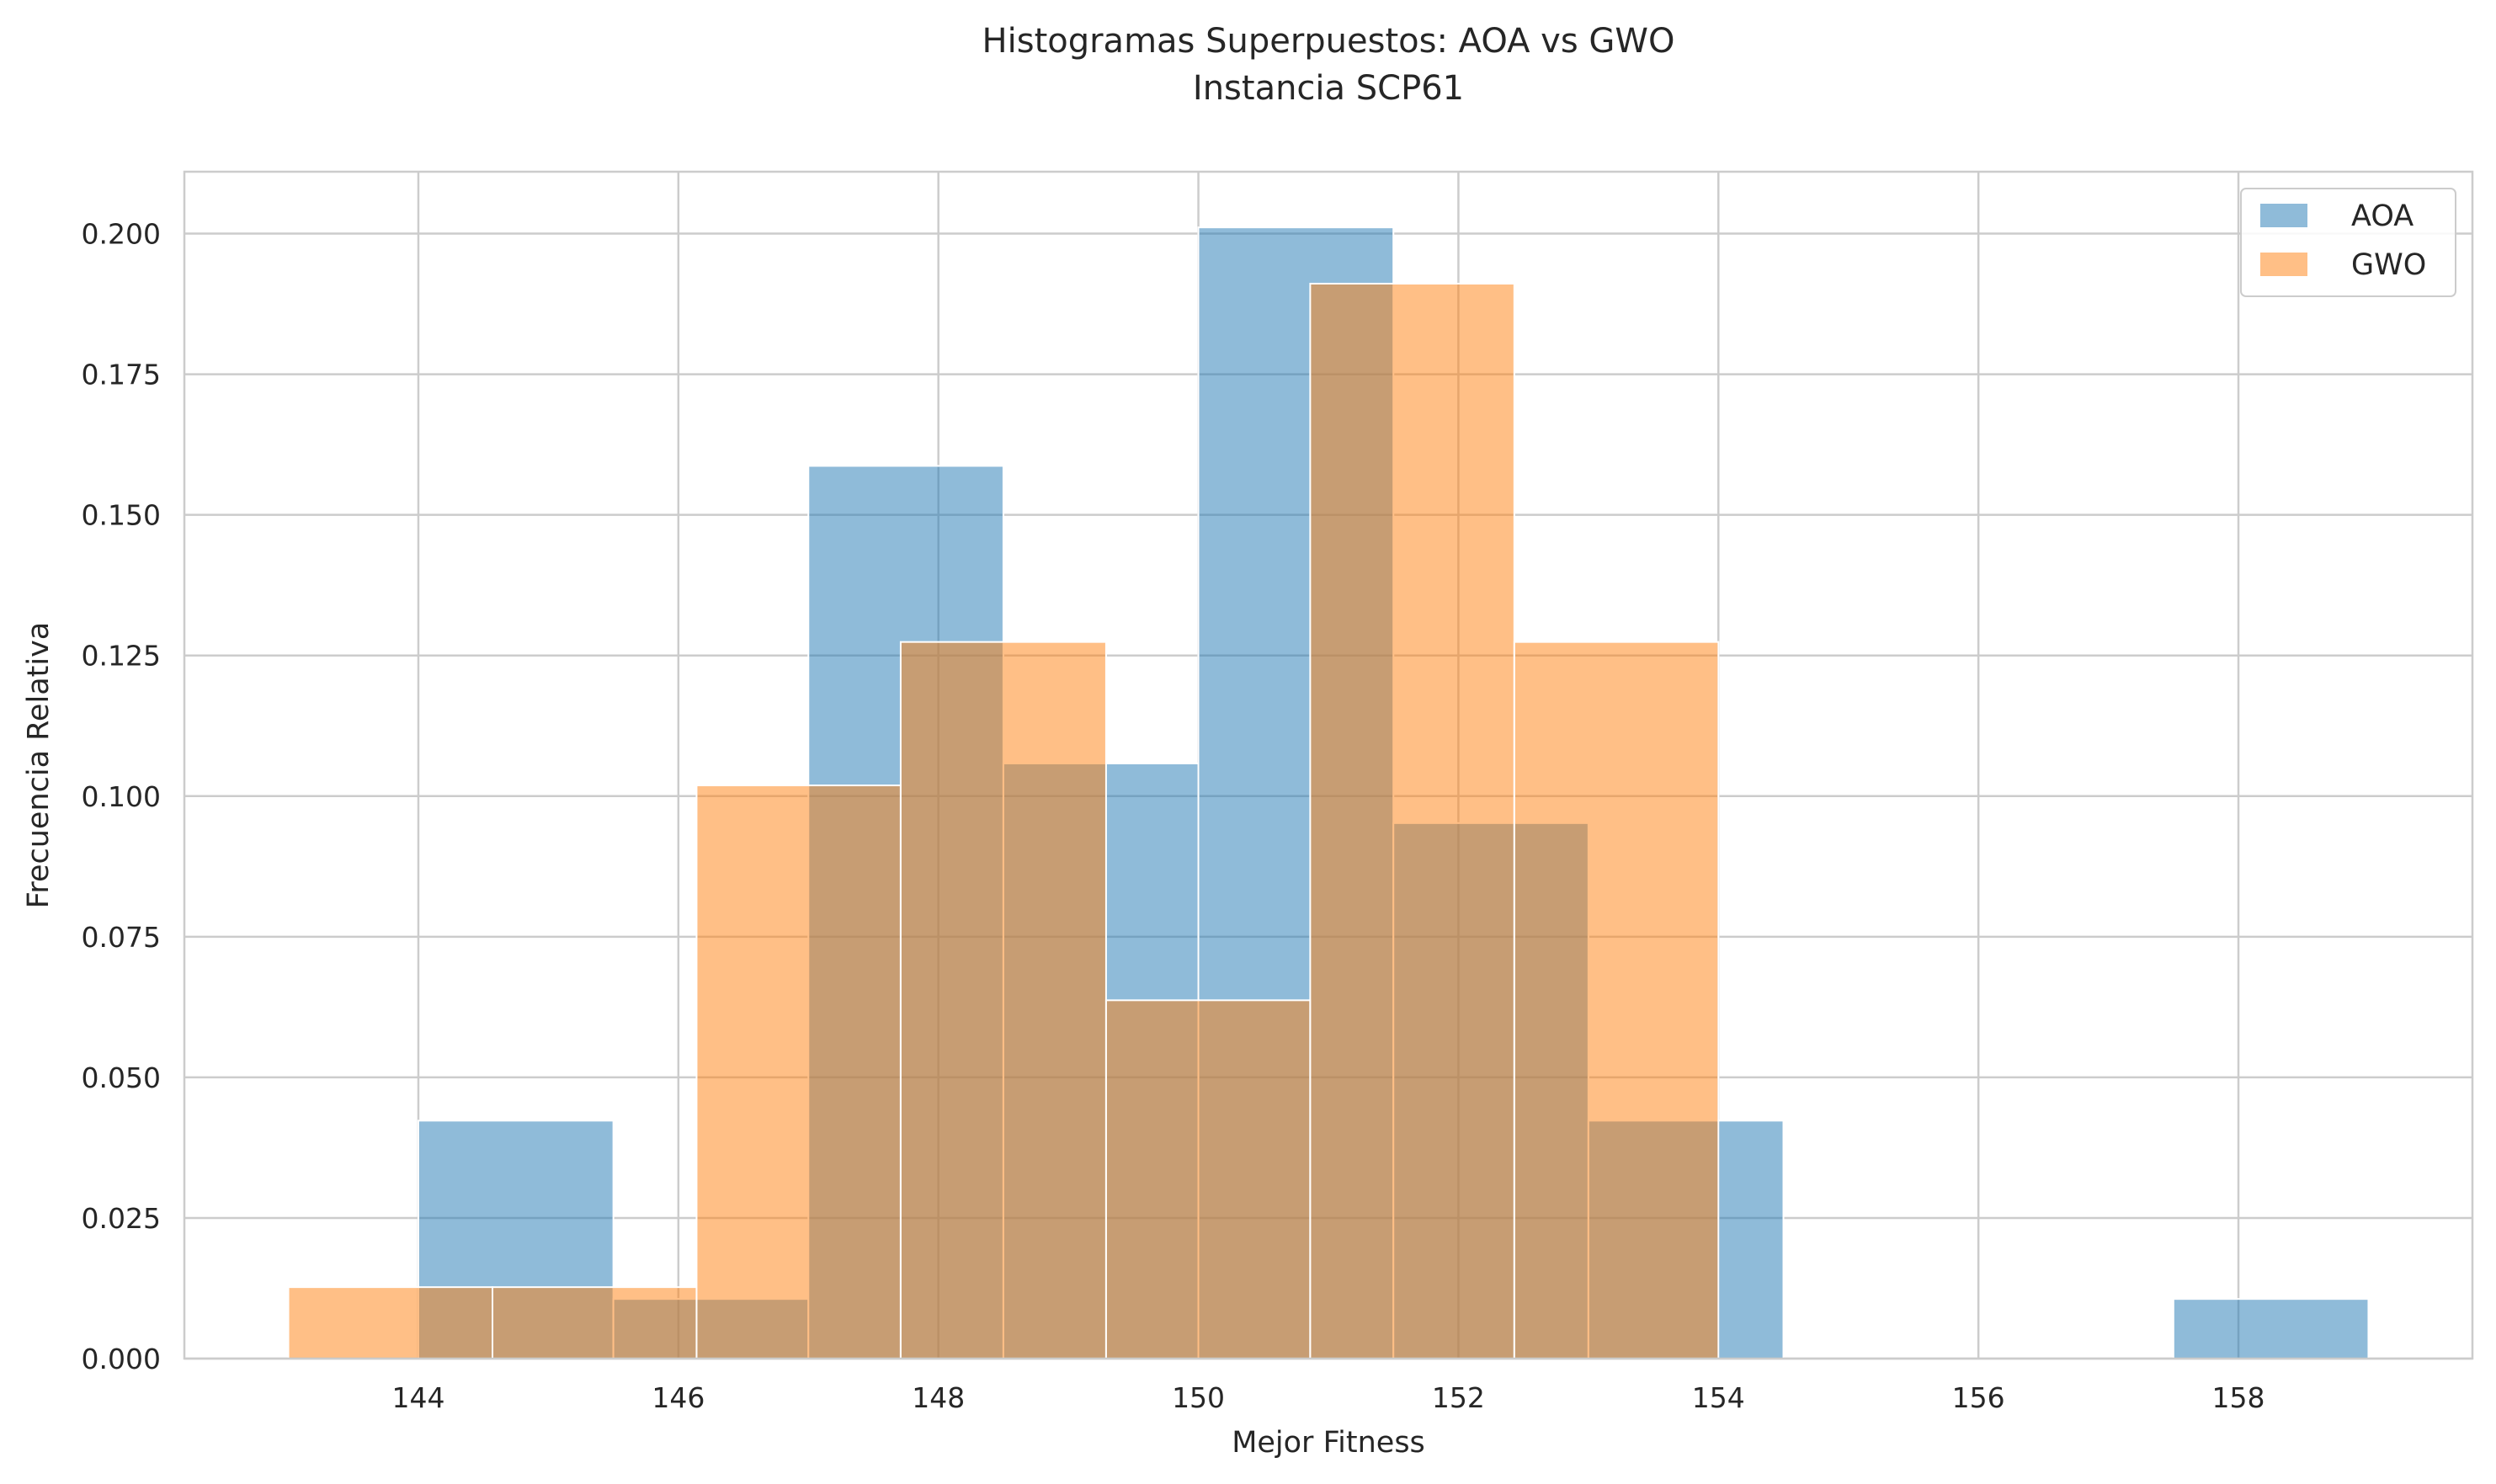 This screenshot has width=2496, height=1484. I want to click on y-tick-label: 0.200, so click(122, 234).